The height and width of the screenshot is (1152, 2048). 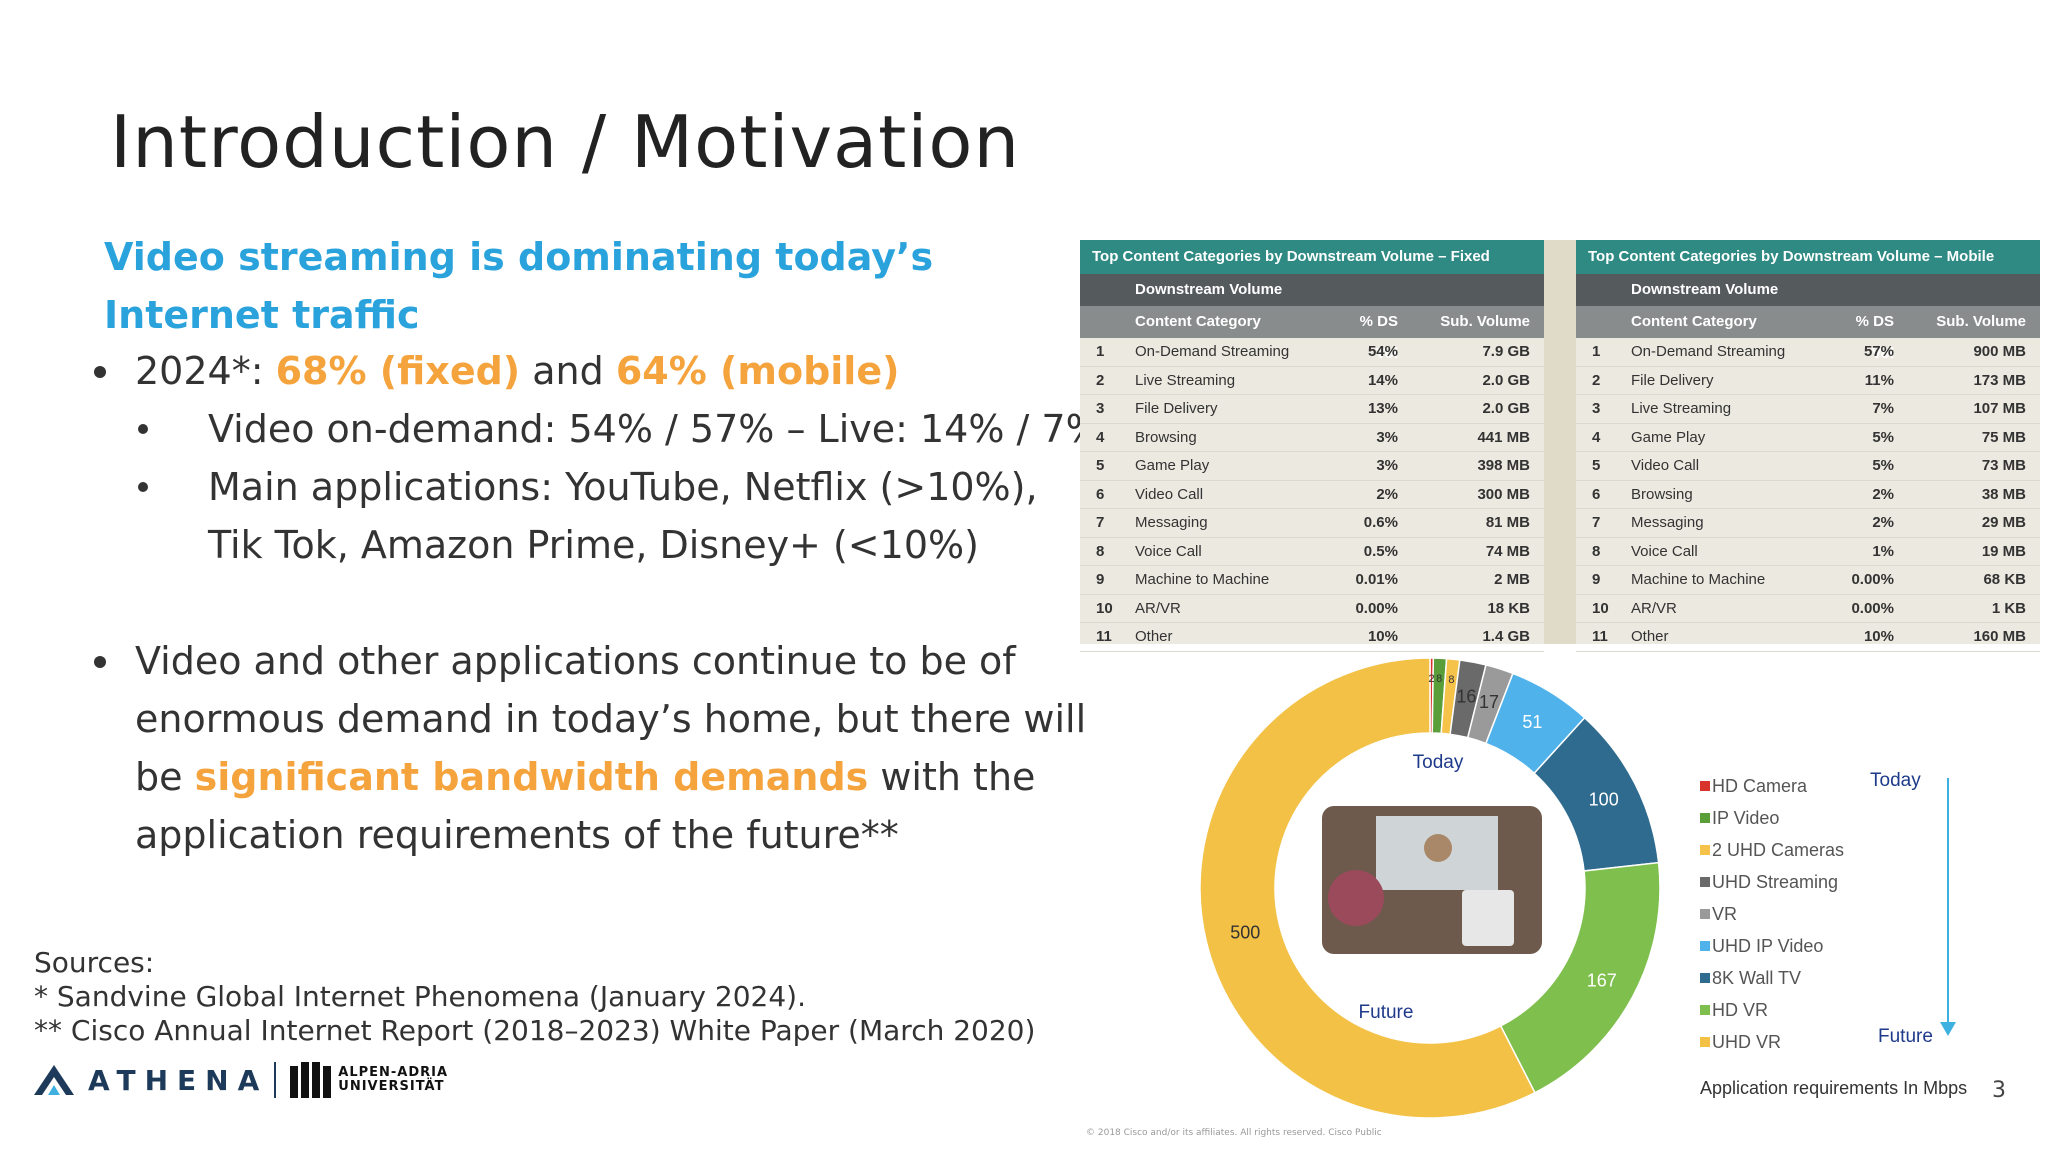 I want to click on table-row: 10 AR/VR 0.00% 1 KB, so click(x=1808, y=609).